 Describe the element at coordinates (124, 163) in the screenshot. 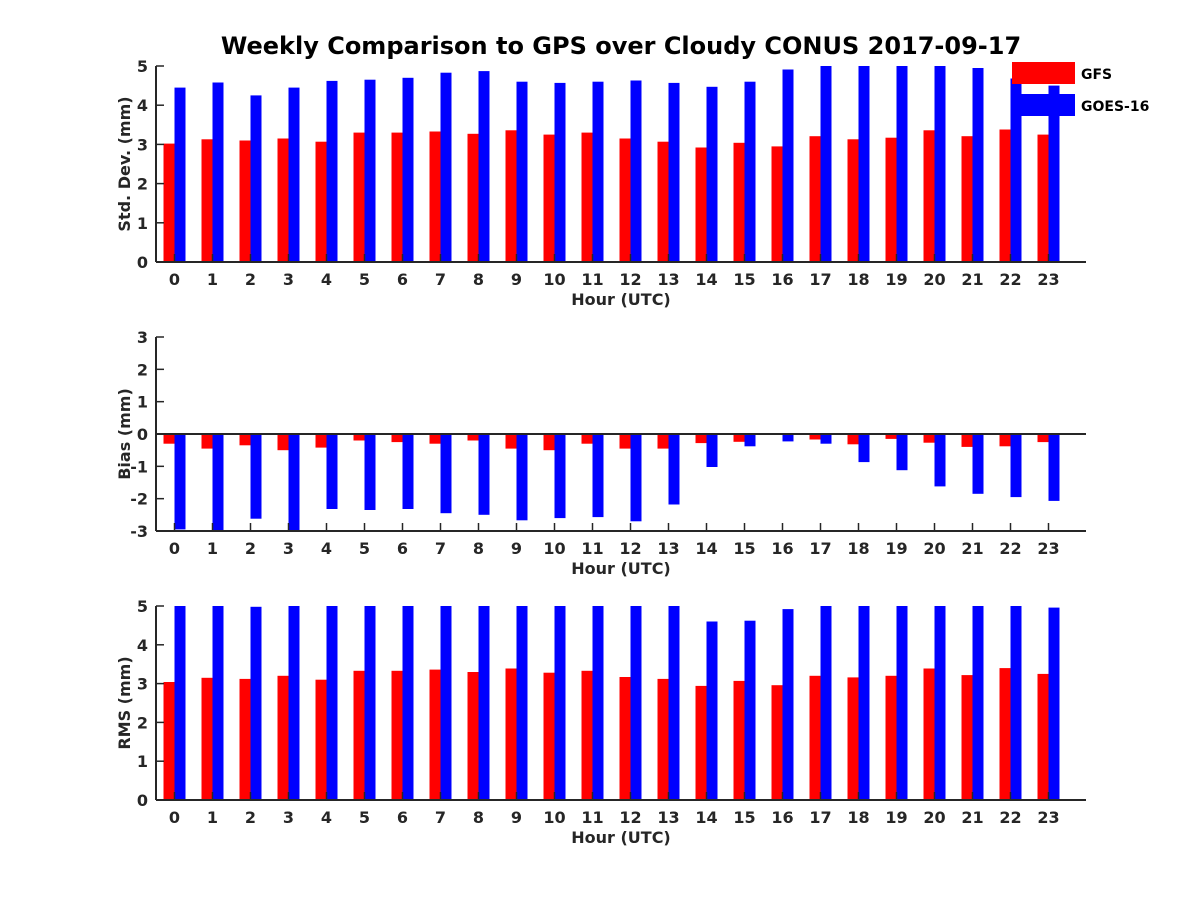

I see `y-axis-label: Std. Dev. (mm)` at that location.